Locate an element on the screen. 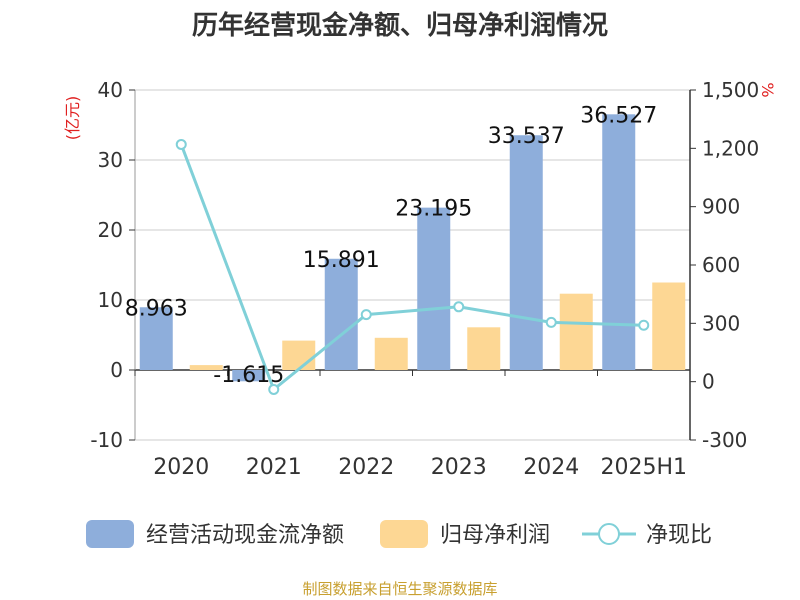  left-tick-label: 30 is located at coordinates (110, 160).